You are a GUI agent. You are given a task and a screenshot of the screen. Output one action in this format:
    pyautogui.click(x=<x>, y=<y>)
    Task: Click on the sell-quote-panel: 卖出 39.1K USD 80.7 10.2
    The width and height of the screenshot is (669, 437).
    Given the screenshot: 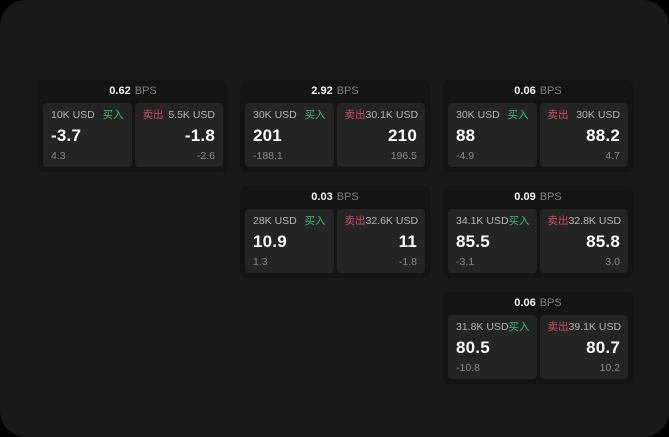 What is the action you would take?
    pyautogui.click(x=583, y=347)
    